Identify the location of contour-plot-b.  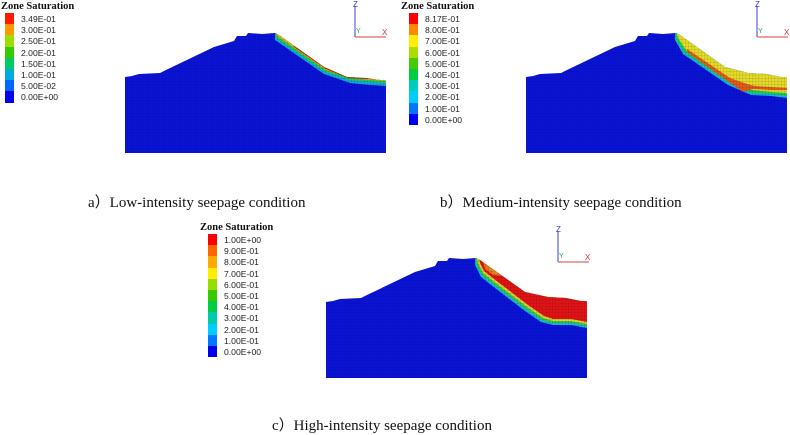
(657, 92).